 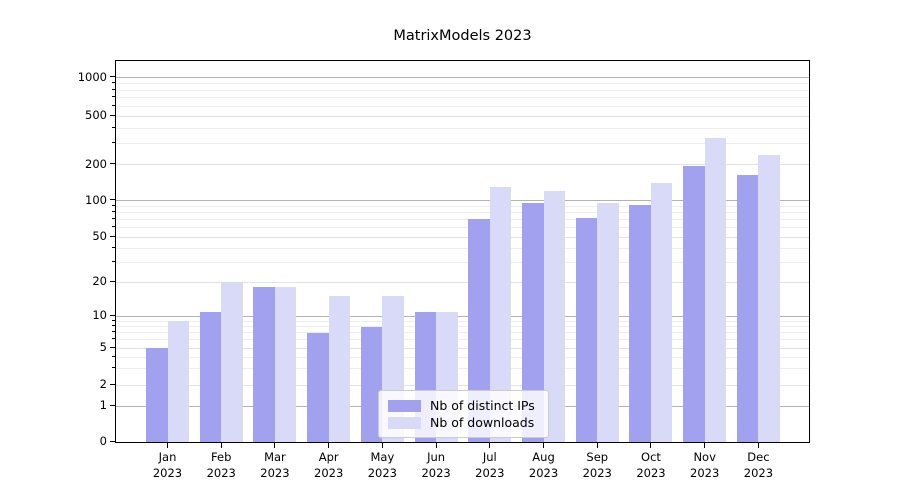 I want to click on x-tick-label: Jul 2023, so click(x=490, y=465).